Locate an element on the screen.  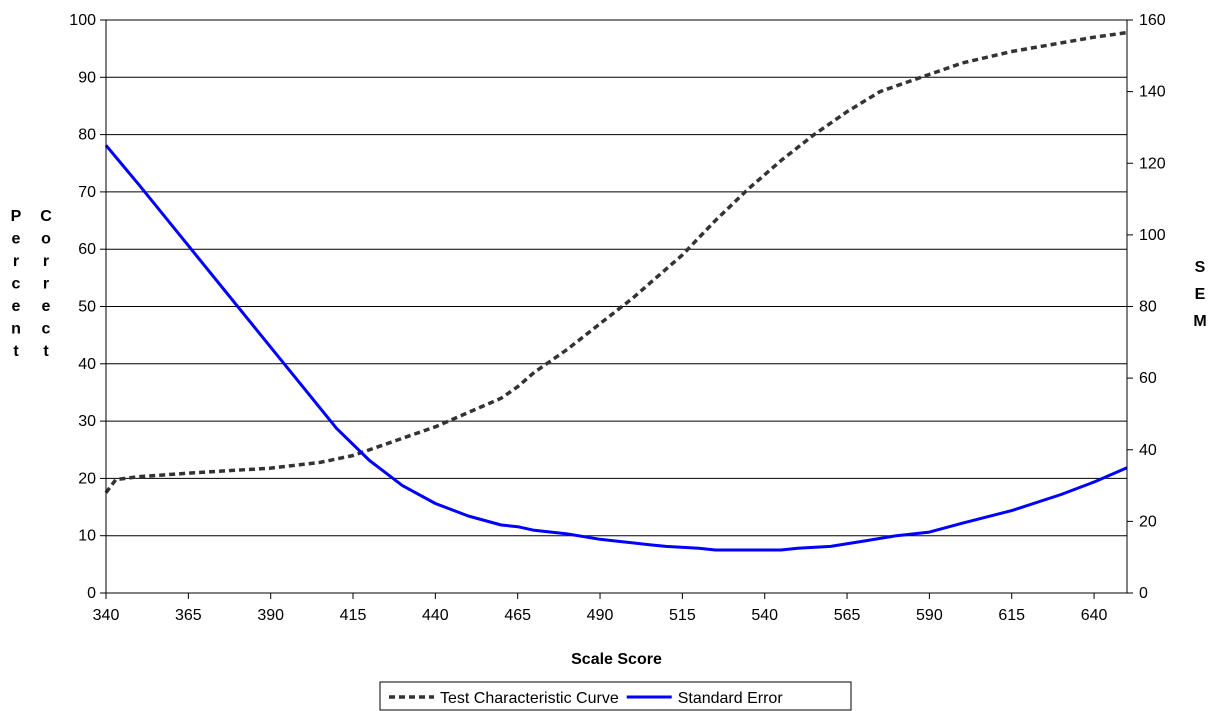
legend-label: Standard Error is located at coordinates (731, 698).